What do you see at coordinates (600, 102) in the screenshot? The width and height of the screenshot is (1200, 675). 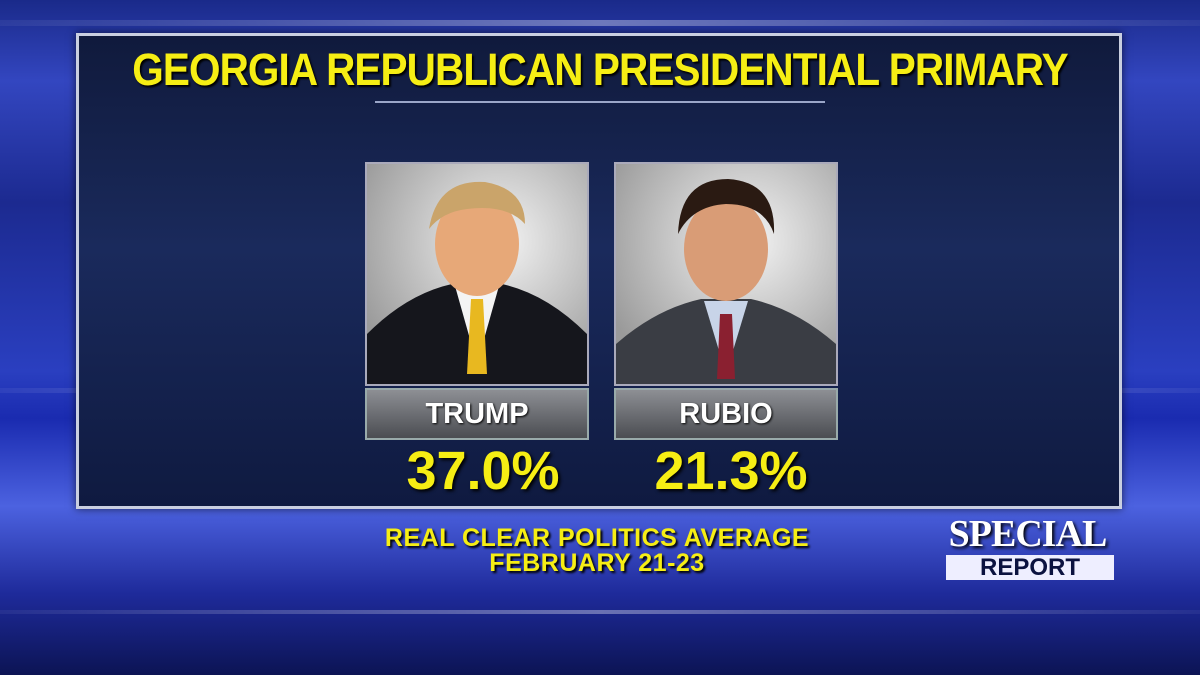 I see `title-rule` at bounding box center [600, 102].